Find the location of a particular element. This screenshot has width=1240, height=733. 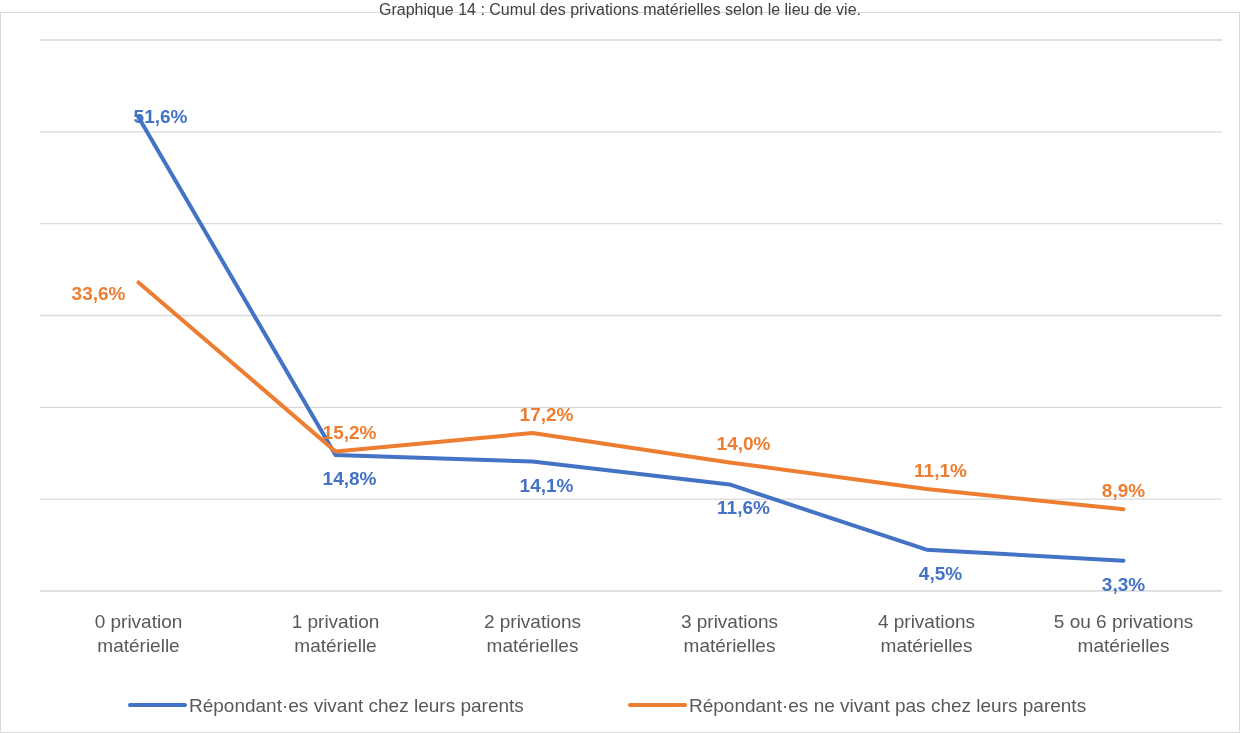

data-label: 8,9% is located at coordinates (1123, 491).